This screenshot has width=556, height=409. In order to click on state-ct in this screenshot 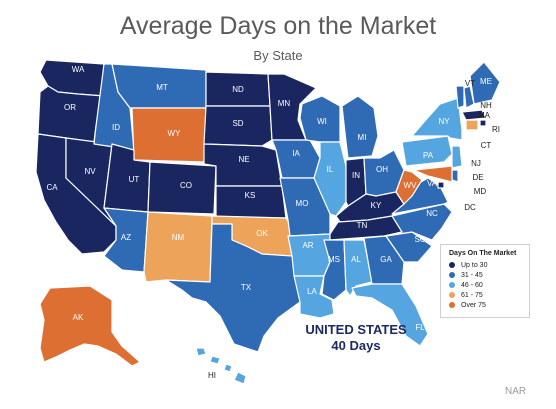, I will do `click(472, 125)`.